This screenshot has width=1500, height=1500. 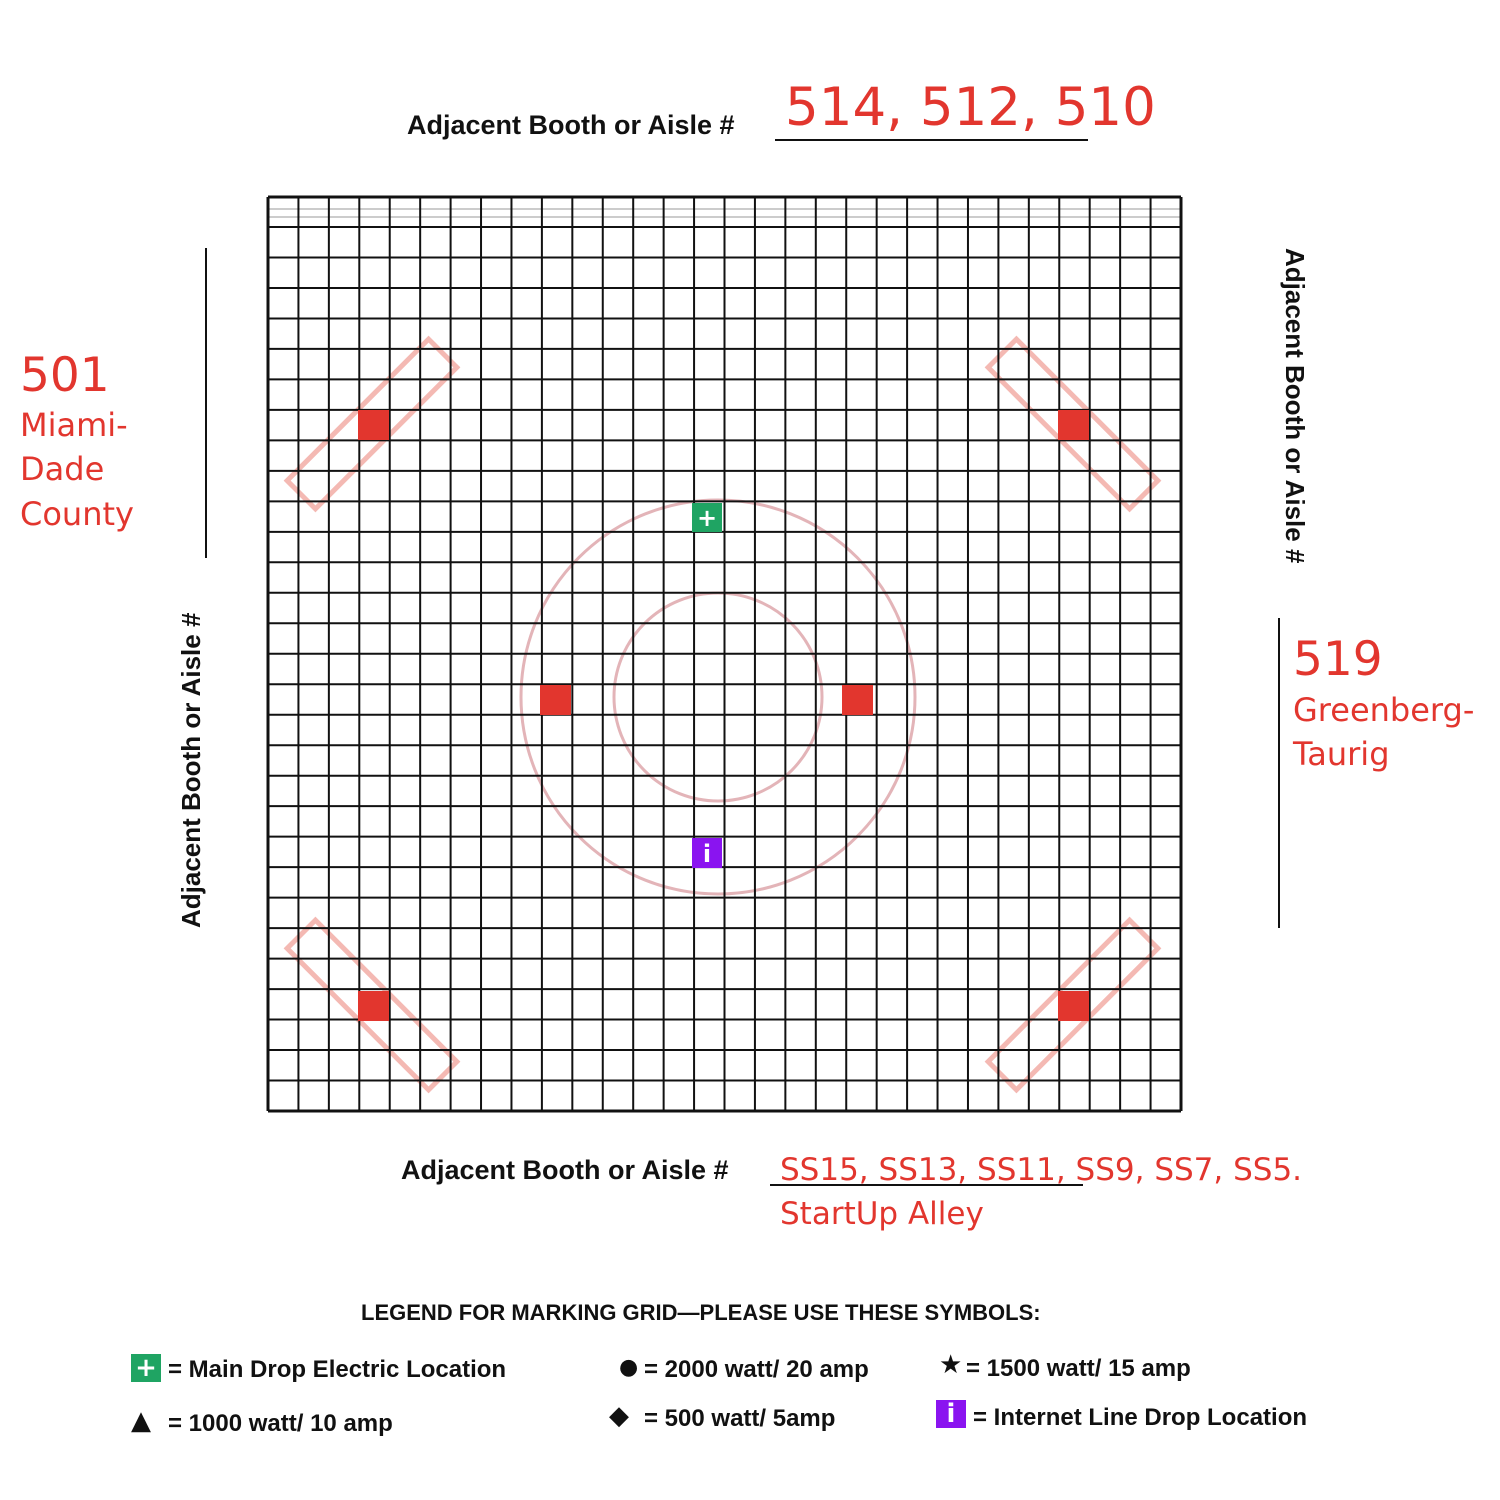 I want to click on plus-icon-box, so click(x=707, y=517).